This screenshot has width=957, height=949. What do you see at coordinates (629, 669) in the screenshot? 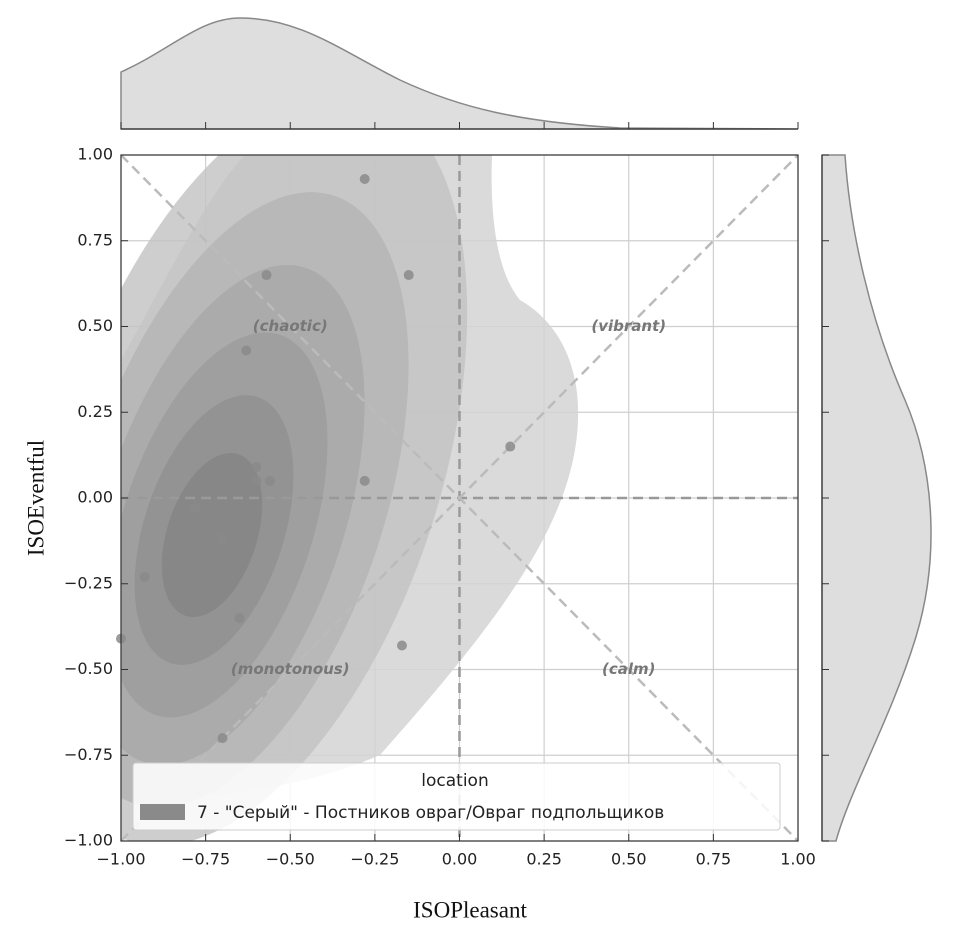
I see `quadrant-label: (calm)` at bounding box center [629, 669].